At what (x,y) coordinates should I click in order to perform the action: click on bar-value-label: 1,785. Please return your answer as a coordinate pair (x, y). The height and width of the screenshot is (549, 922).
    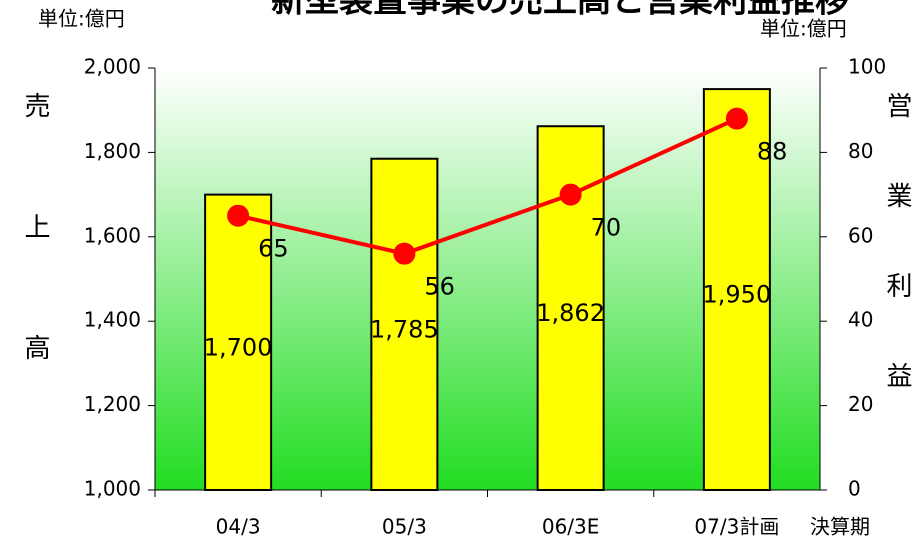
    Looking at the image, I should click on (404, 329).